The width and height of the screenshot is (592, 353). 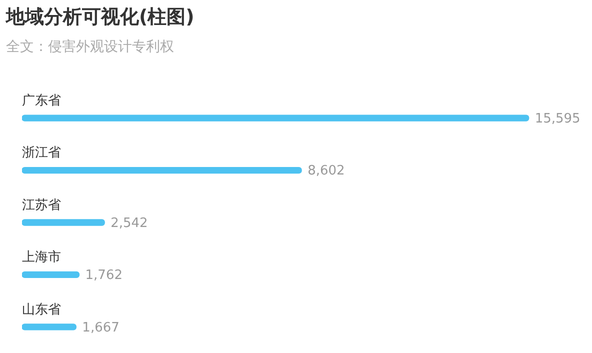 I want to click on data-label: 1,762, so click(x=103, y=276).